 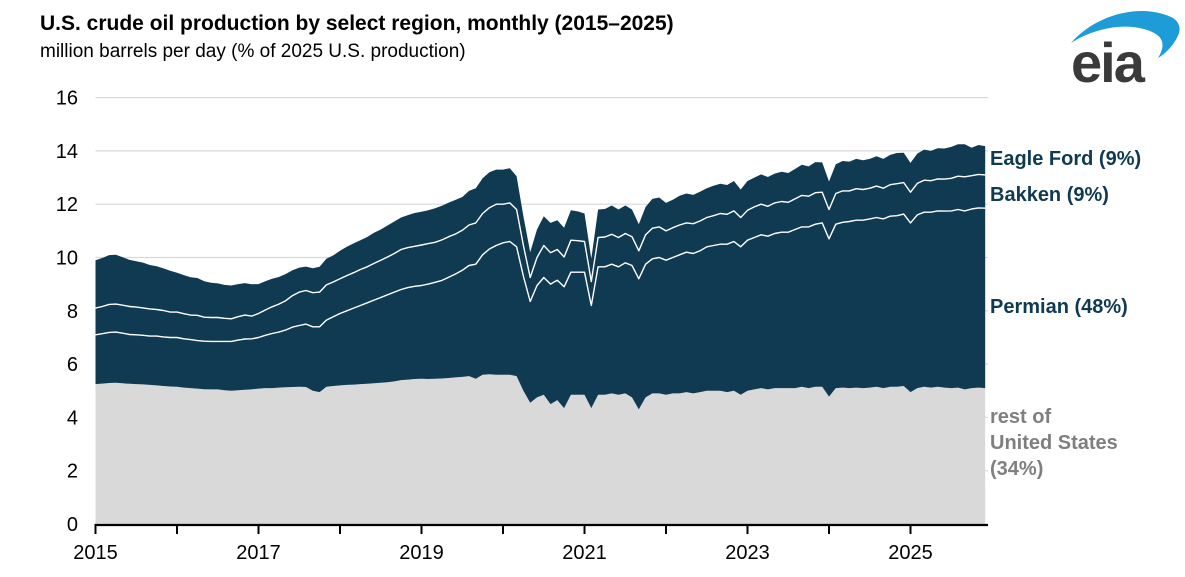 What do you see at coordinates (1059, 307) in the screenshot?
I see `series-label-permian: Permian (48%)` at bounding box center [1059, 307].